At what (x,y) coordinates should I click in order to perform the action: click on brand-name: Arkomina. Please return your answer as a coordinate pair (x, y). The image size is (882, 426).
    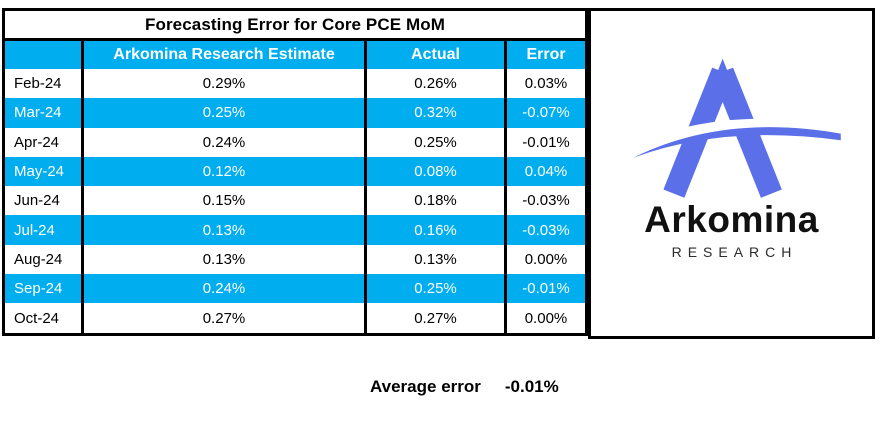
    Looking at the image, I should click on (731, 219).